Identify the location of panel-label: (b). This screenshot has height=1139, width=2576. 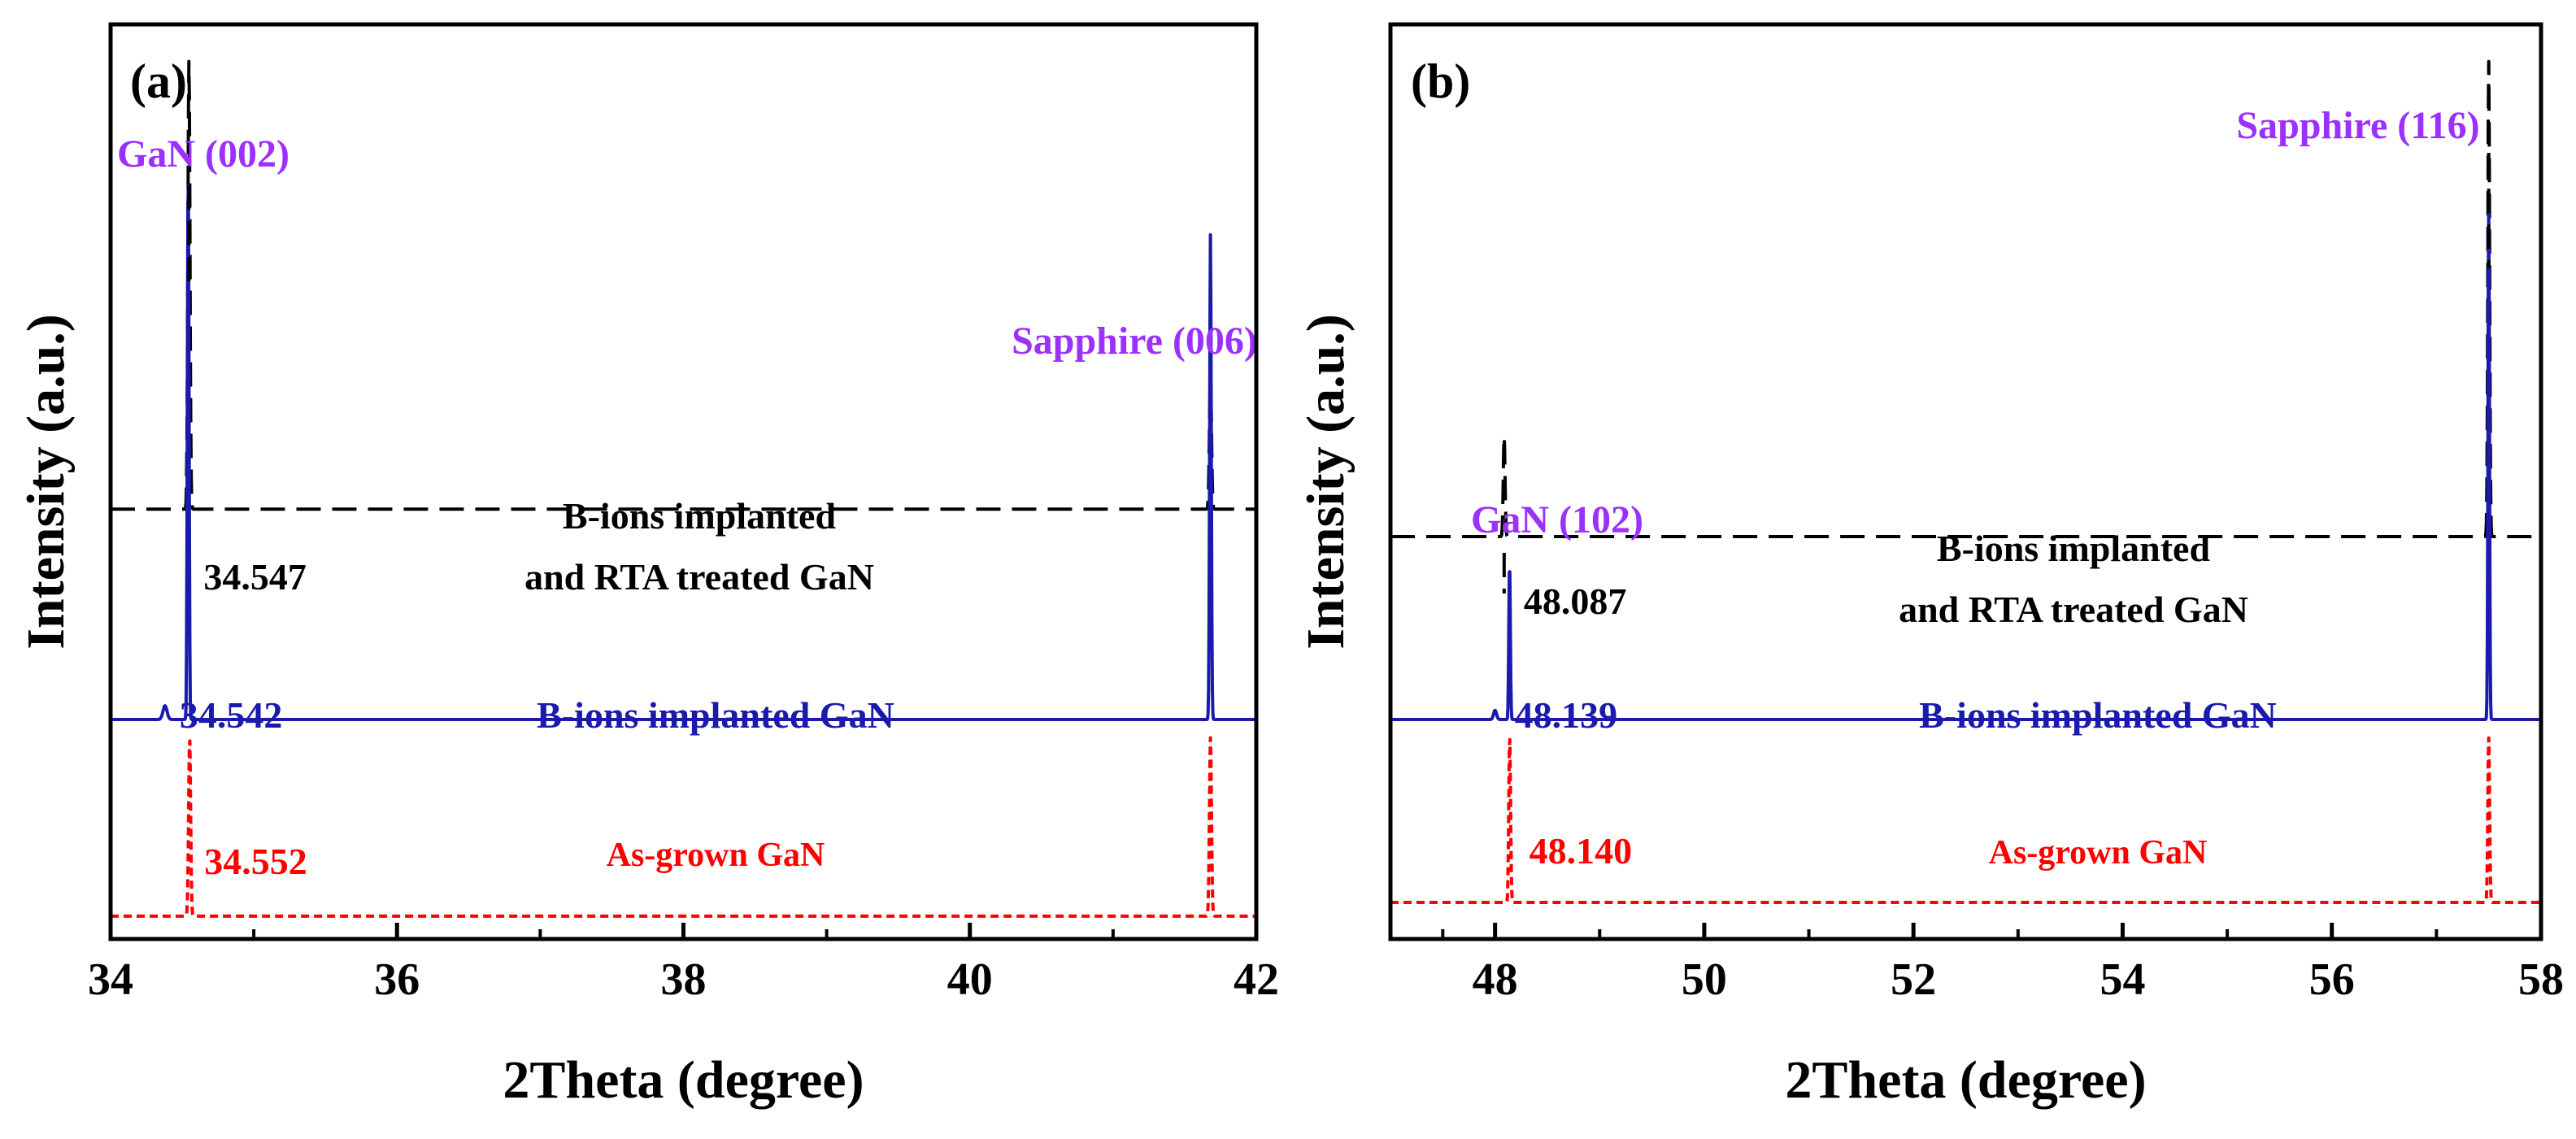
(1440, 81).